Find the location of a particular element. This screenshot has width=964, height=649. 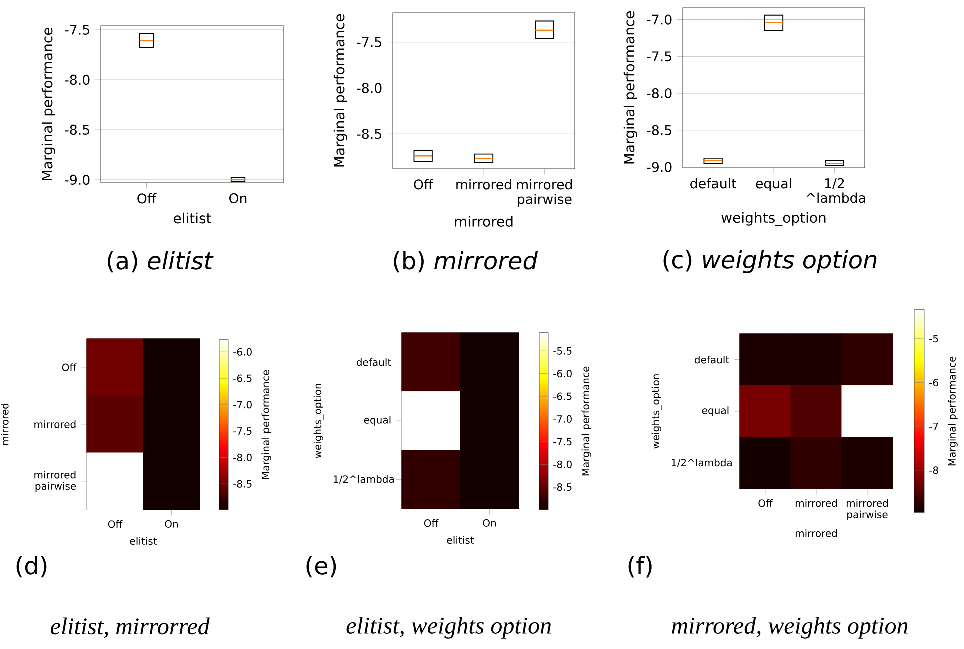

text: (c) weights option is located at coordinates (770, 262).